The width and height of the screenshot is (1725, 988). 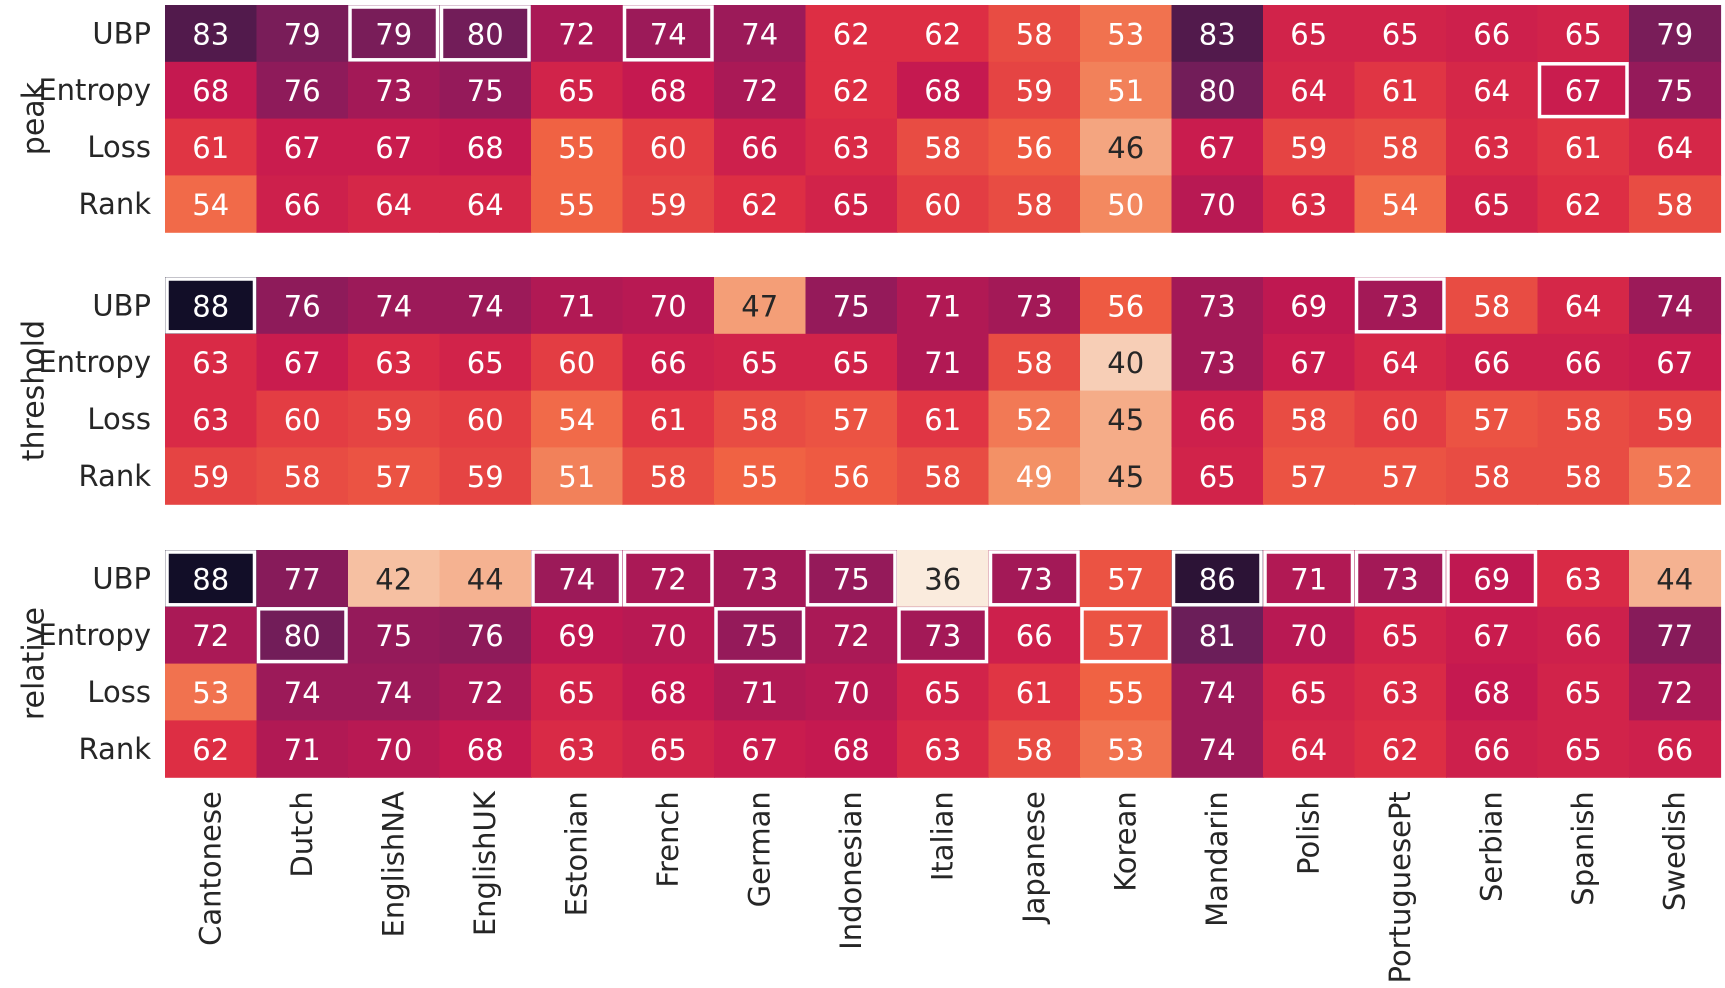 What do you see at coordinates (668, 839) in the screenshot?
I see `x-tick-label: French` at bounding box center [668, 839].